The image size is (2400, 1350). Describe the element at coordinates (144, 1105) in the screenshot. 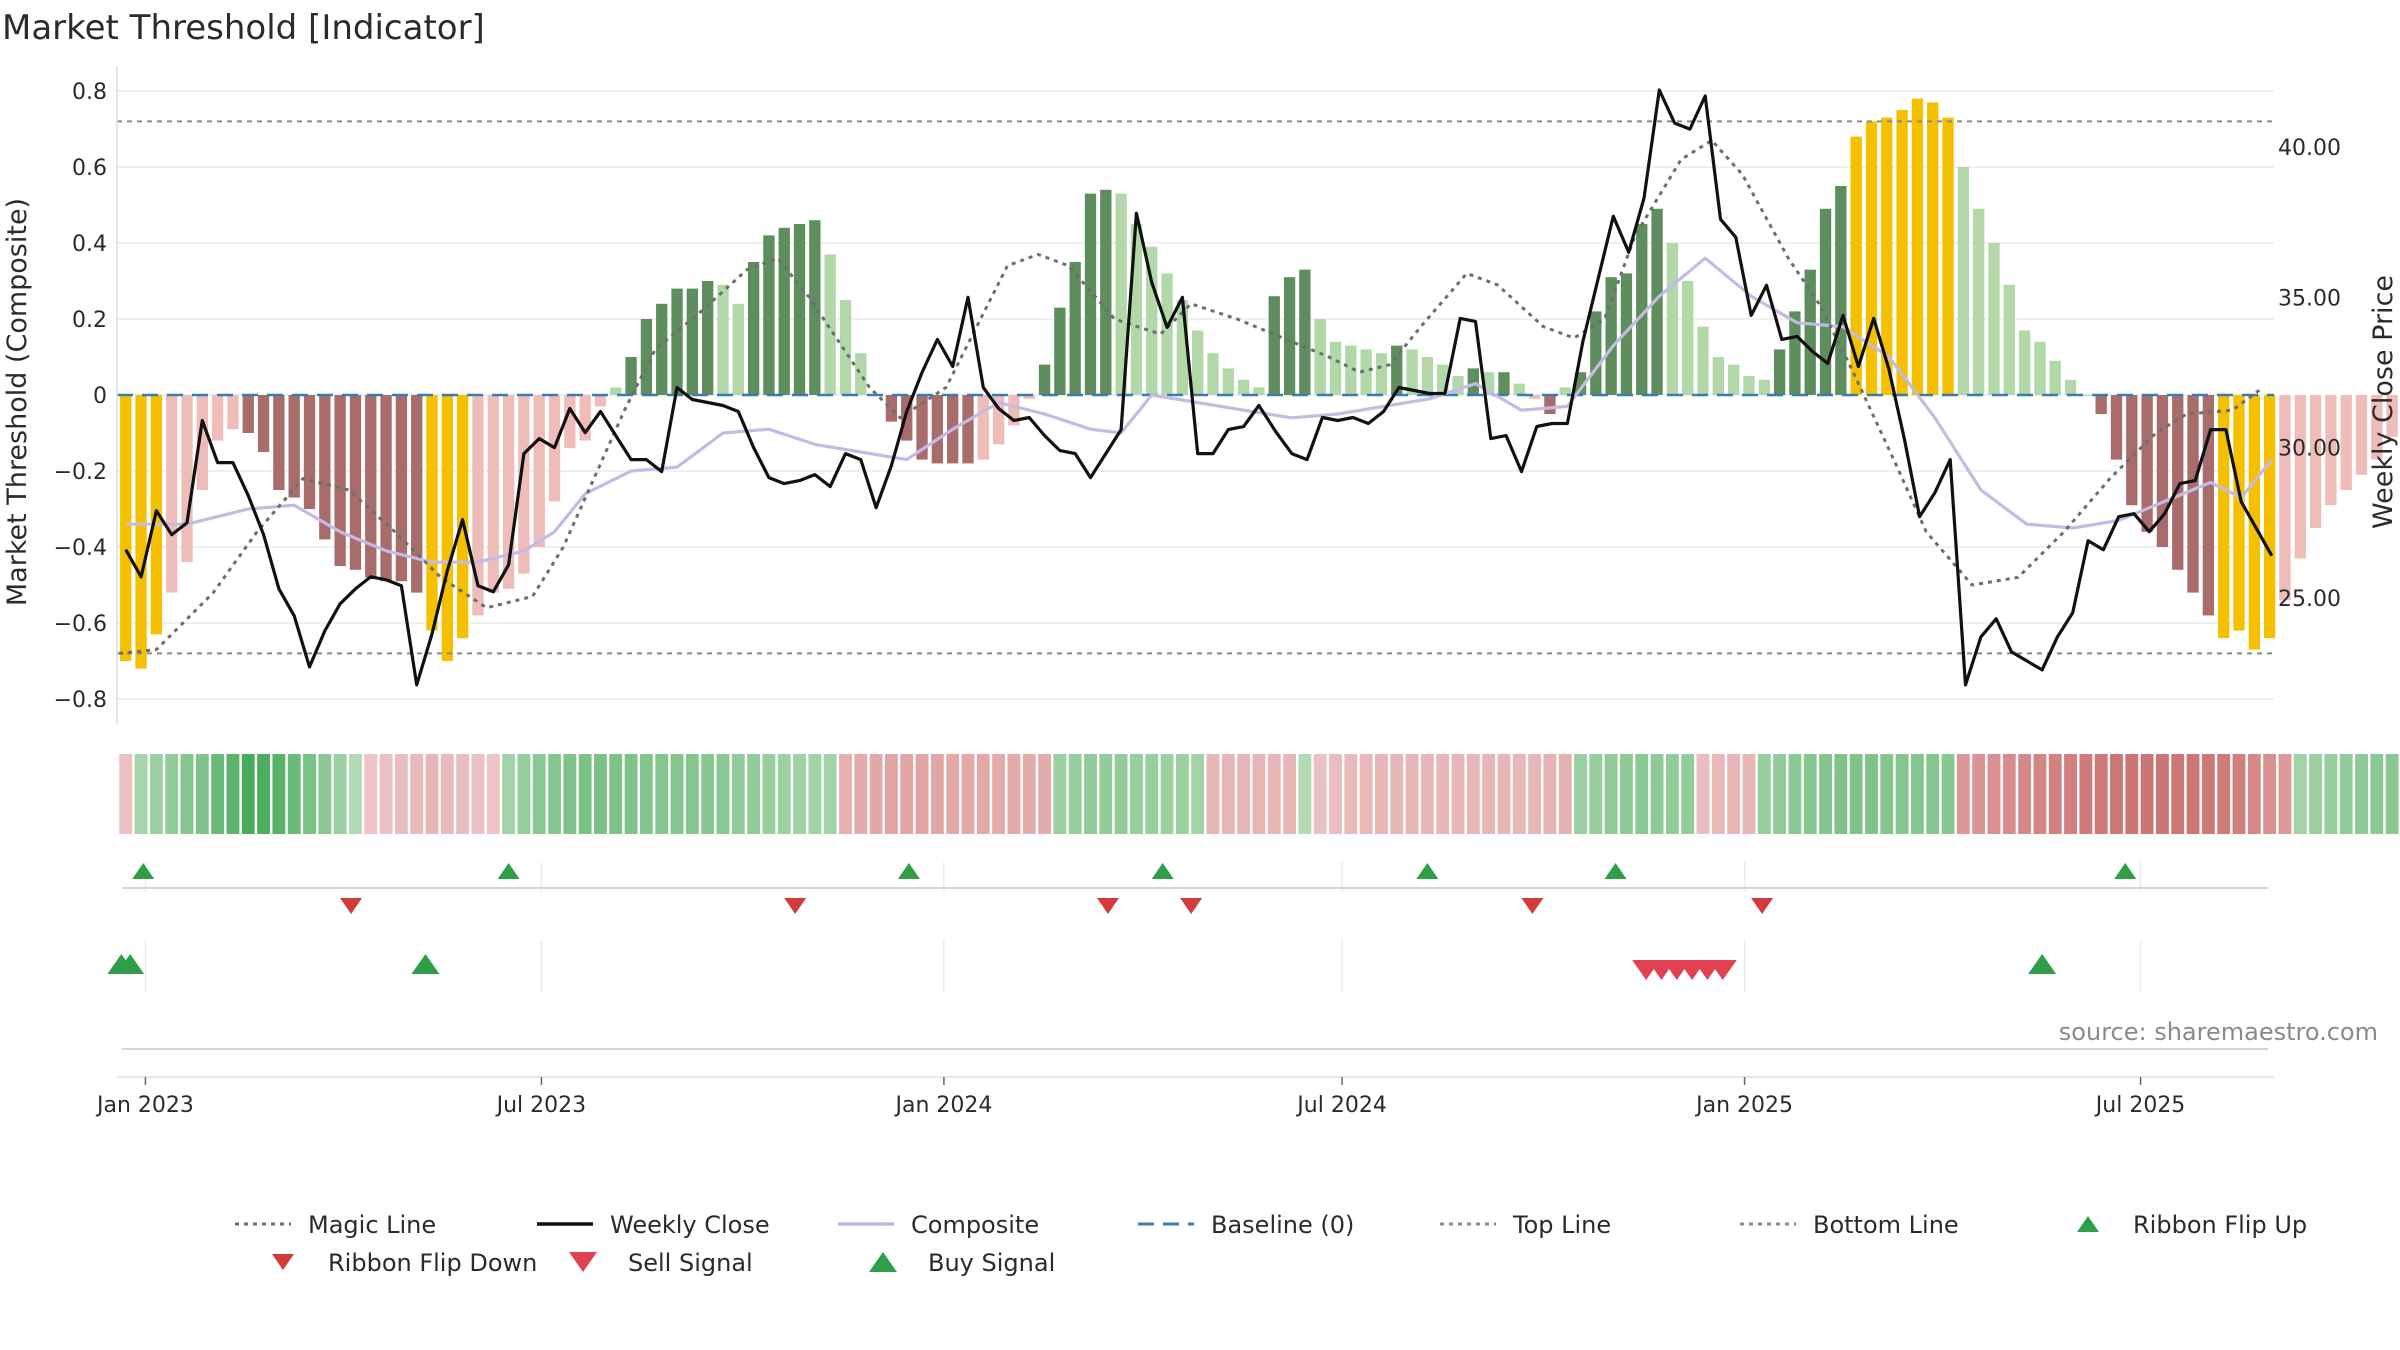

I see `x-tick-label: Jan 2023` at that location.